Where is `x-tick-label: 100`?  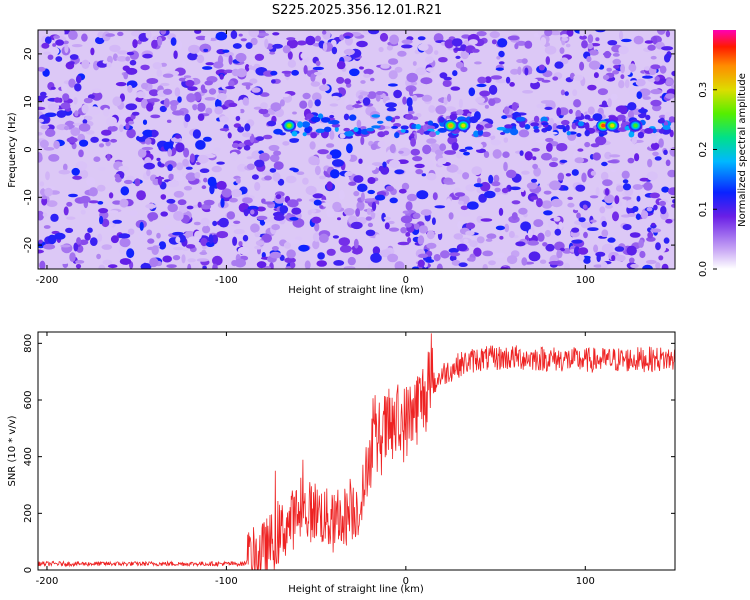
x-tick-label: 100 is located at coordinates (585, 581).